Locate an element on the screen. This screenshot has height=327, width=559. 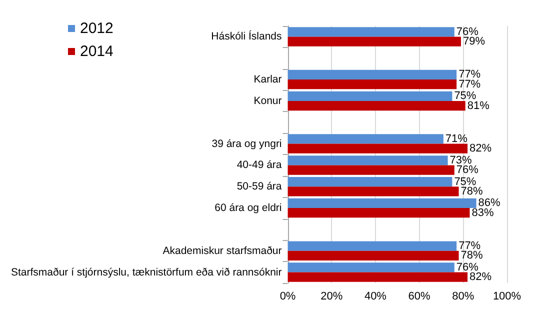
y-tick-label: 40-49 ára is located at coordinates (259, 165).